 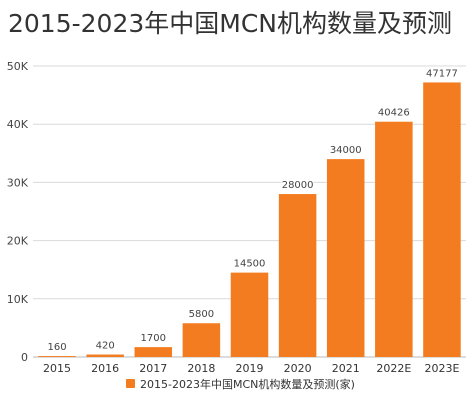 What do you see at coordinates (130, 383) in the screenshot?
I see `legend-swatch` at bounding box center [130, 383].